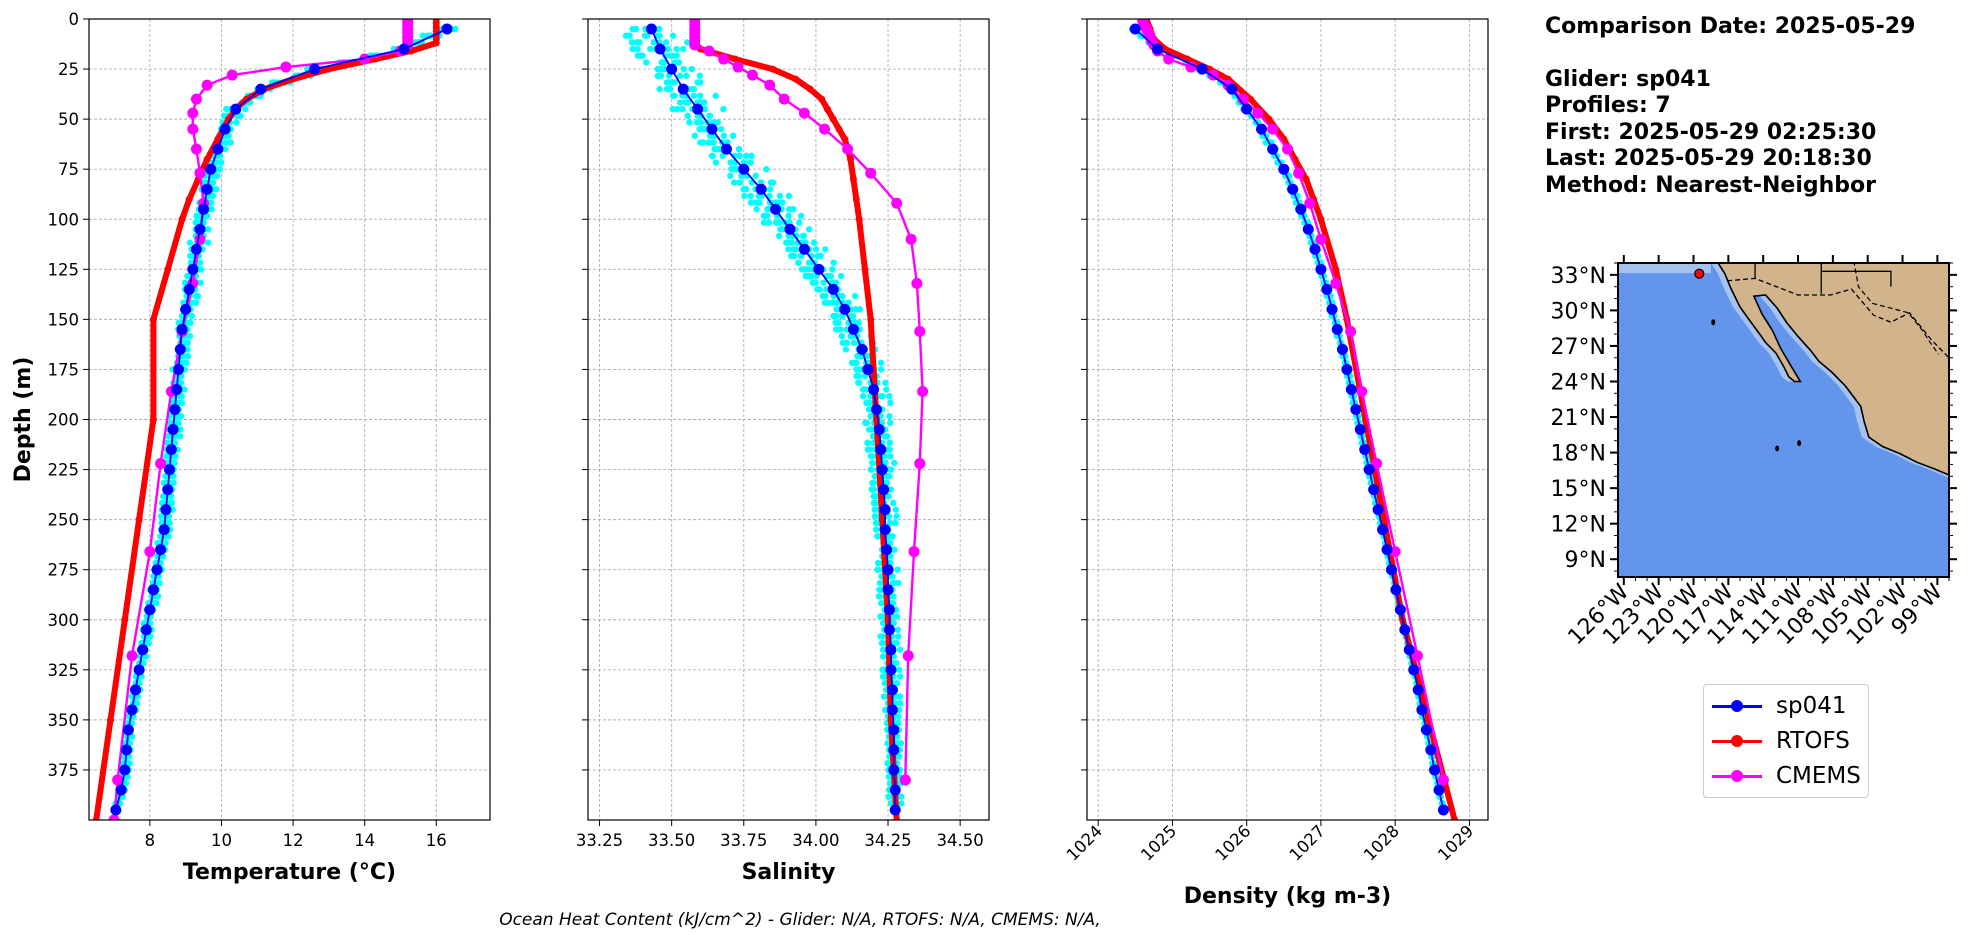  What do you see at coordinates (1578, 489) in the screenshot?
I see `lat-tick-label: 15°N` at bounding box center [1578, 489].